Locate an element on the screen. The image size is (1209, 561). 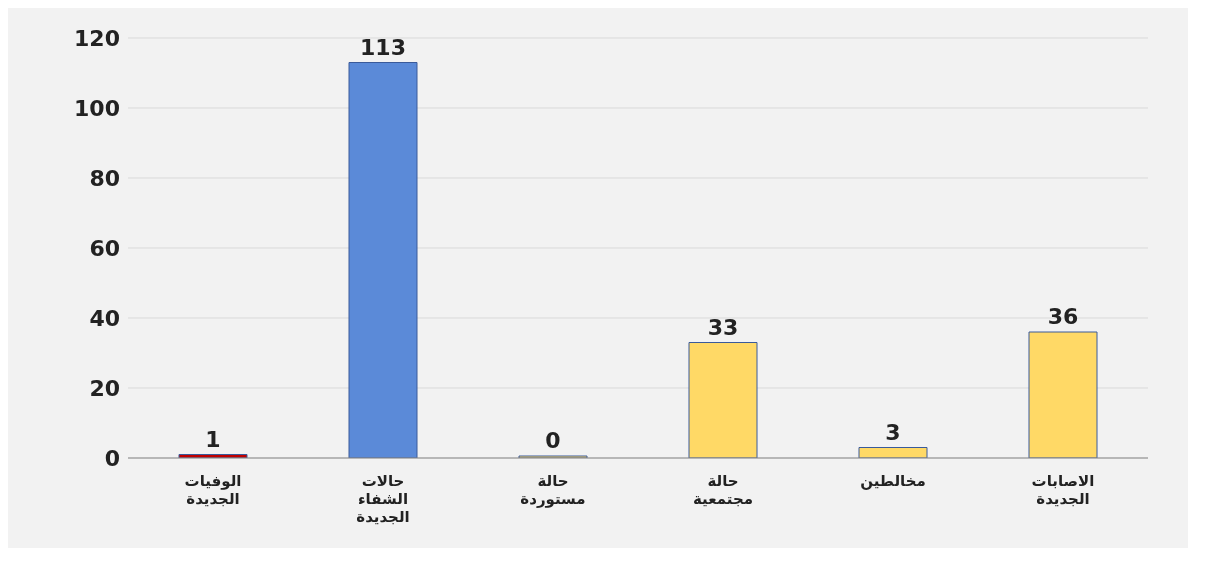
y-tick-label: 40 is located at coordinates (104, 318).